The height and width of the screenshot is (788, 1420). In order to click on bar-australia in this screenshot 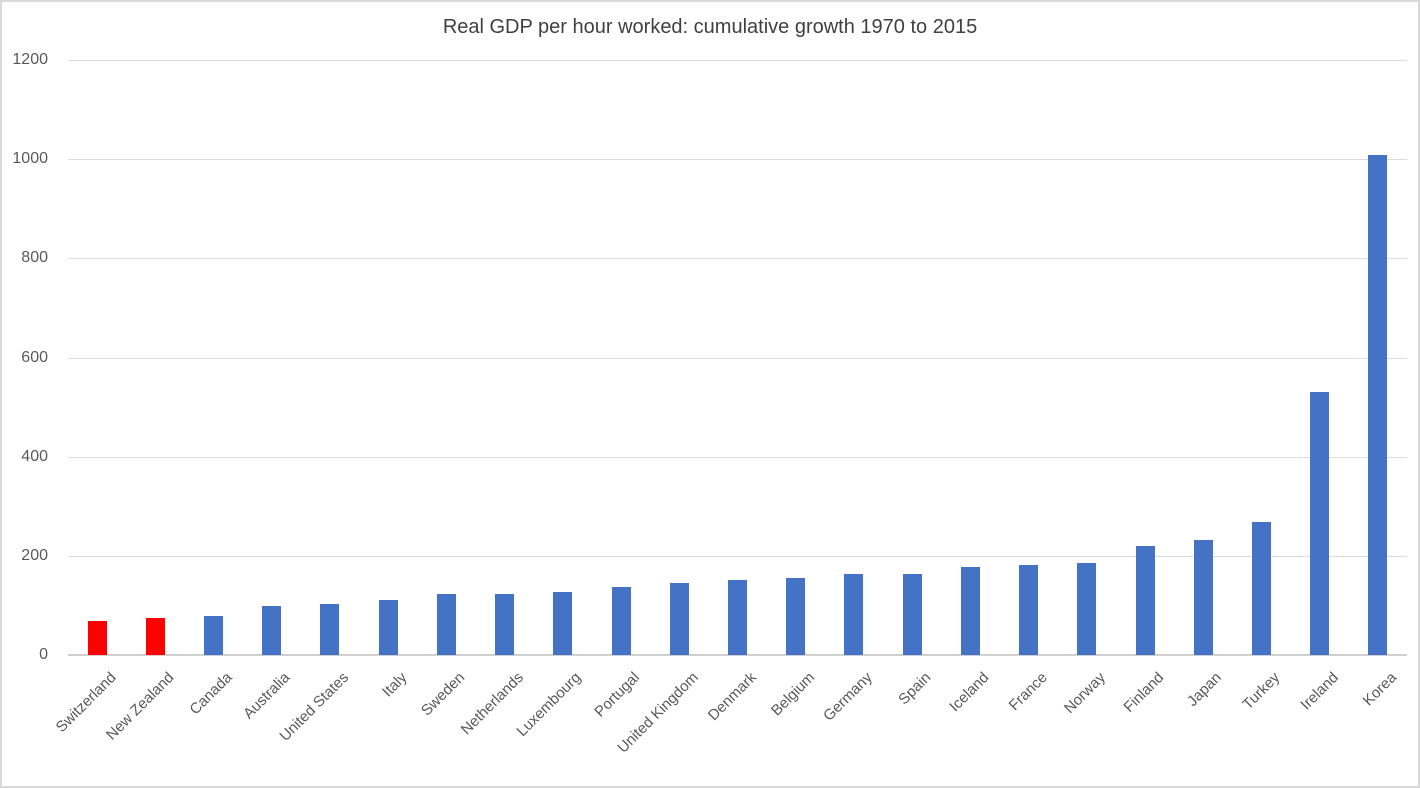, I will do `click(272, 630)`.